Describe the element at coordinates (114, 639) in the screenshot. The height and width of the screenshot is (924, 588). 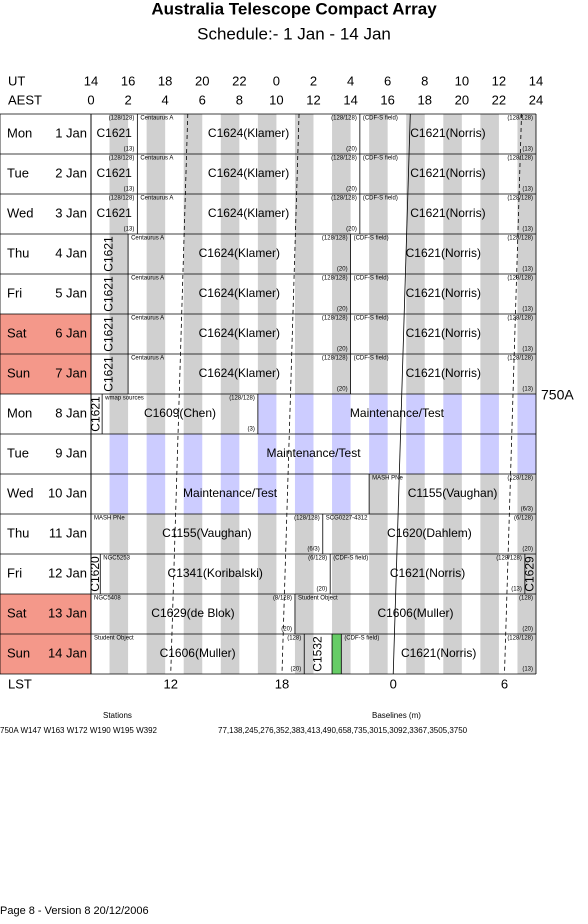
I see `session-note: Student Object` at that location.